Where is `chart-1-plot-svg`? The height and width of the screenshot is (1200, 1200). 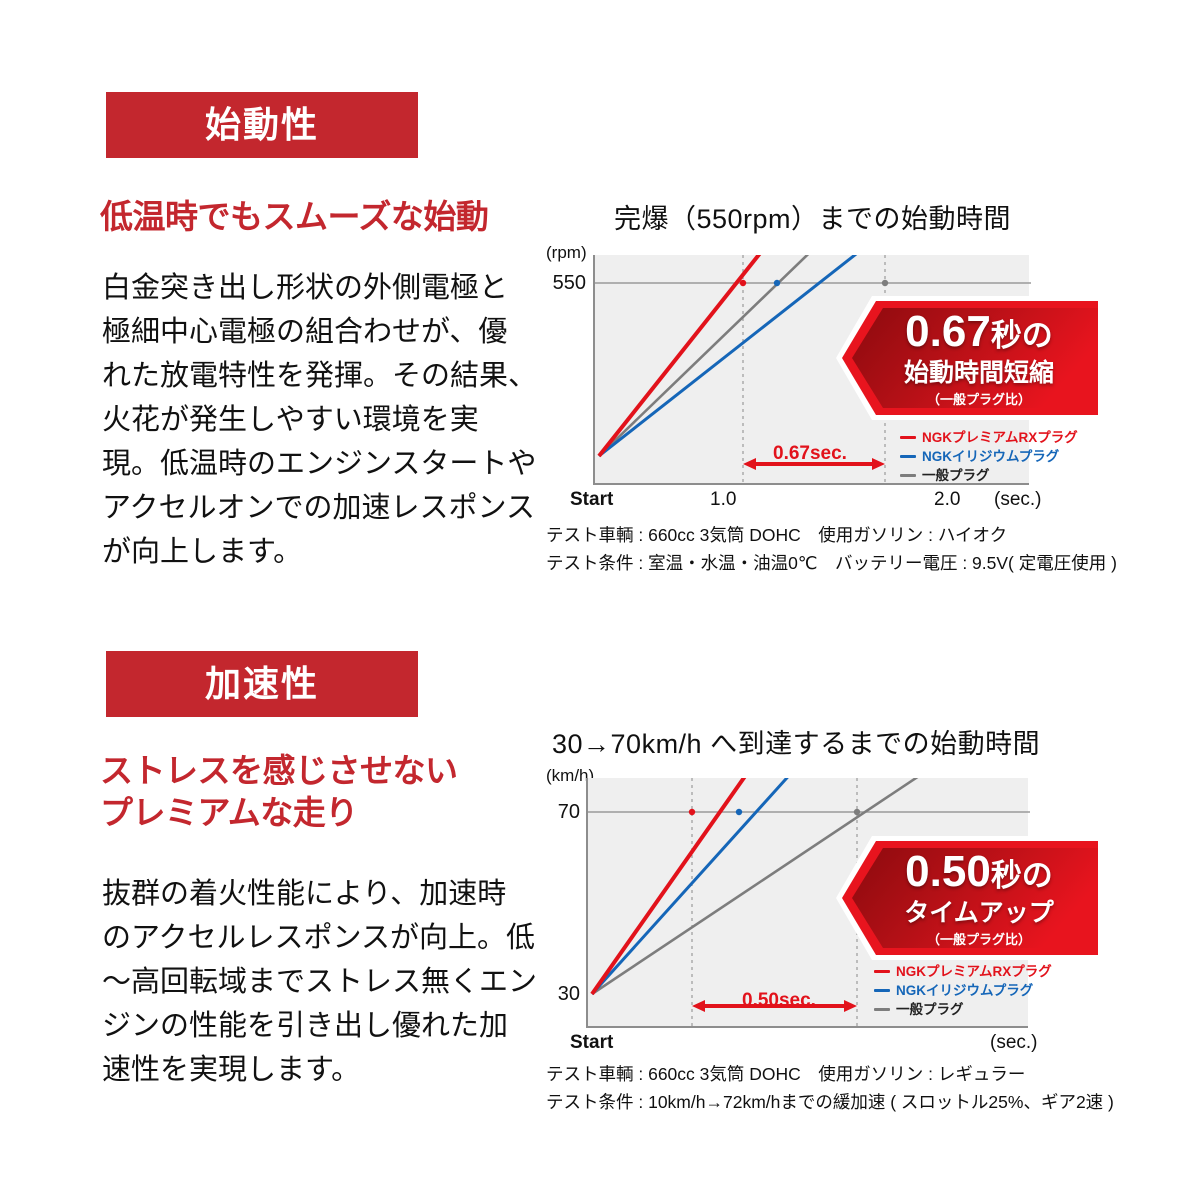
chart-1-plot-svg is located at coordinates (813, 370).